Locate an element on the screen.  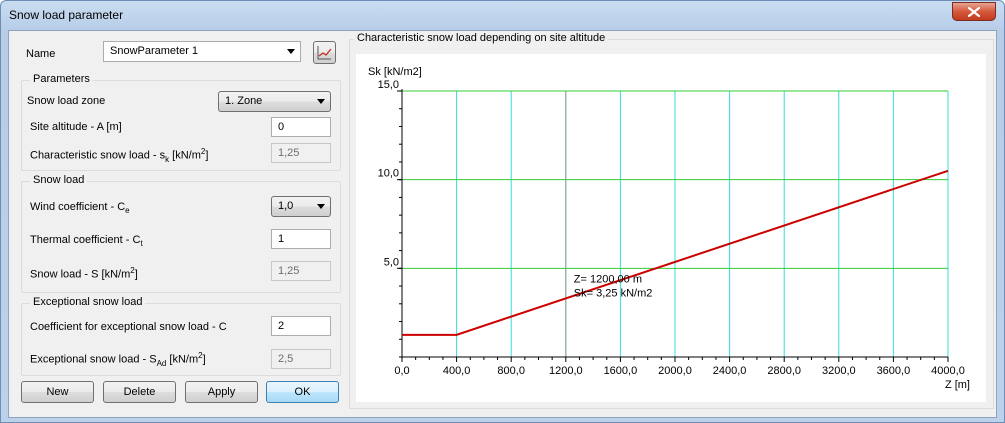
exceptional-snow-load-group: Exceptional snow load is located at coordinates (181, 336).